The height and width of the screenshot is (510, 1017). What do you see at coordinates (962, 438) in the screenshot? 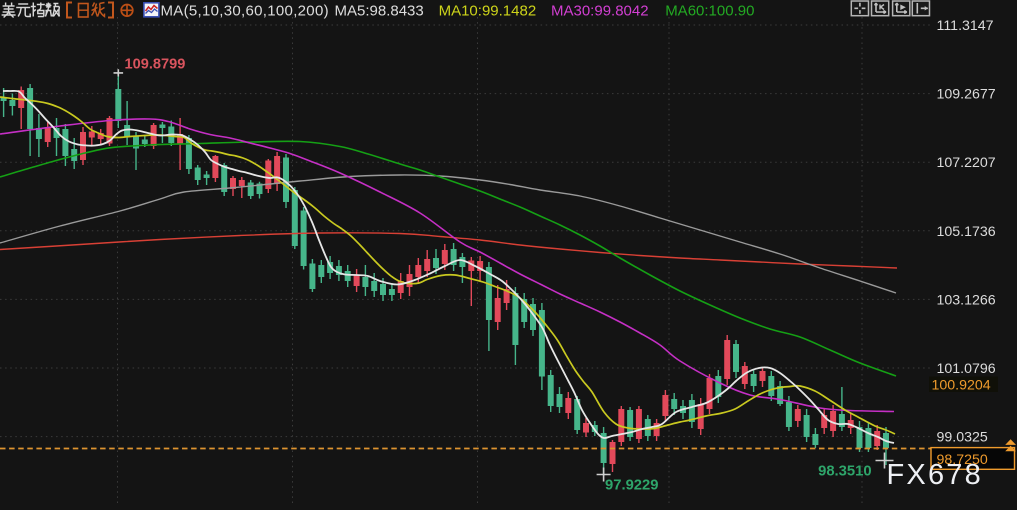
I see `svg-text: 99.0325` at bounding box center [962, 438].